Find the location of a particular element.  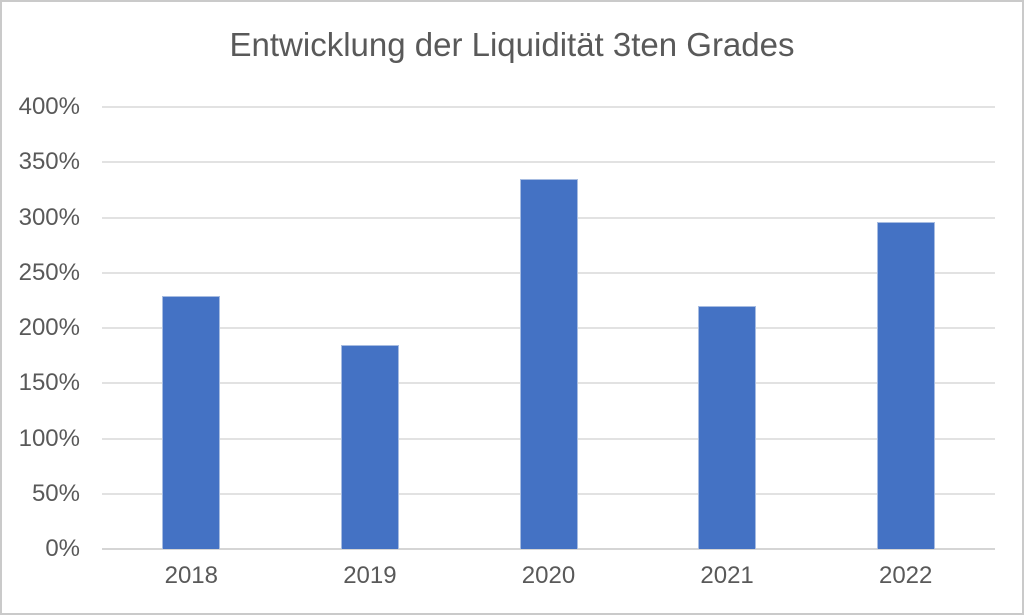

bar-2021 is located at coordinates (727, 427).